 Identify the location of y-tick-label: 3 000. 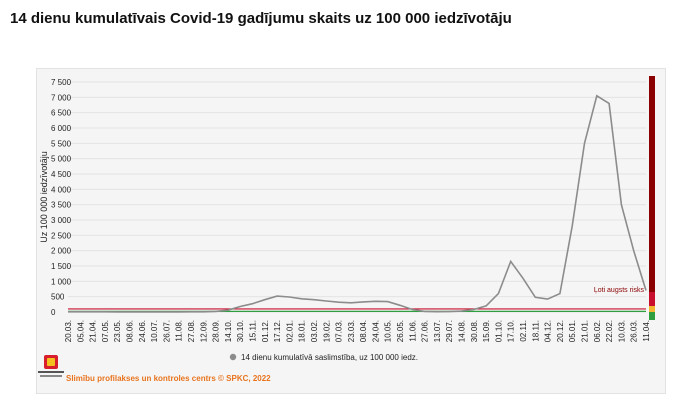
(61, 220).